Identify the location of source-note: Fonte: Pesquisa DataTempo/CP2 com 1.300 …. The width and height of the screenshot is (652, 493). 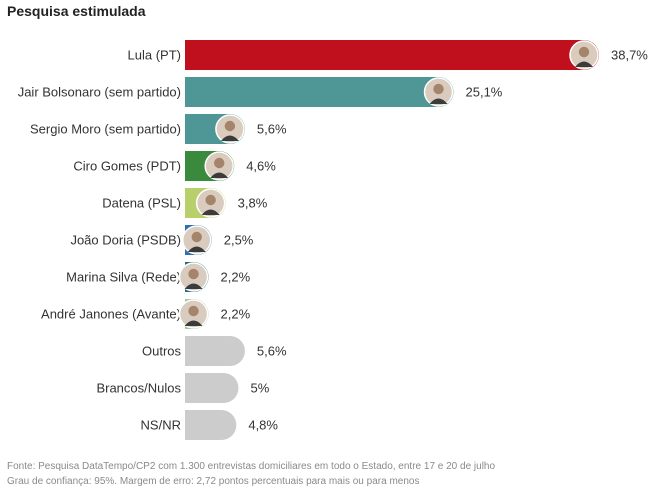
(251, 466).